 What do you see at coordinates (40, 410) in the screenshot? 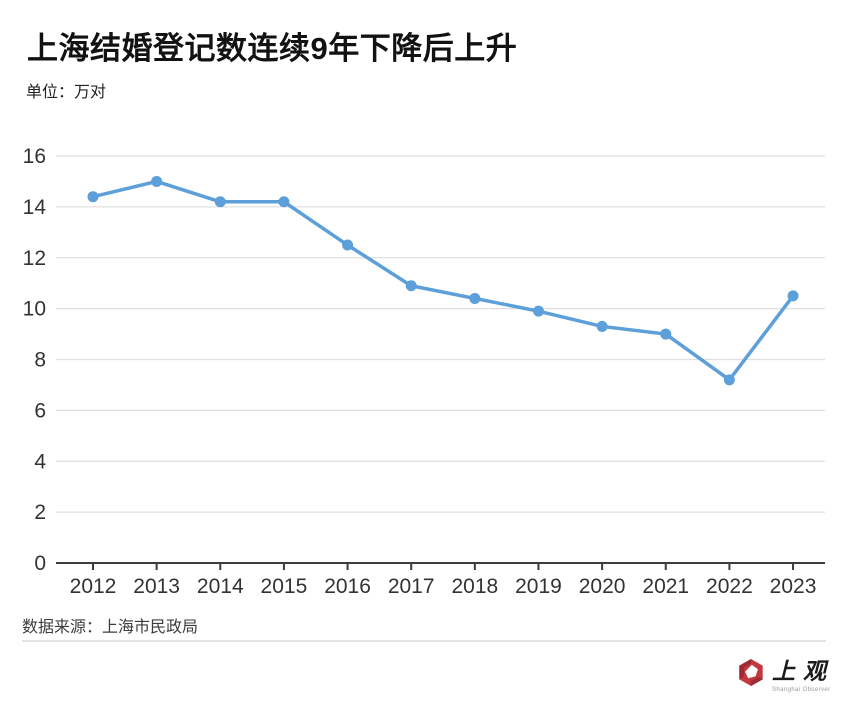
I see `y-axis-tick-label: 6` at bounding box center [40, 410].